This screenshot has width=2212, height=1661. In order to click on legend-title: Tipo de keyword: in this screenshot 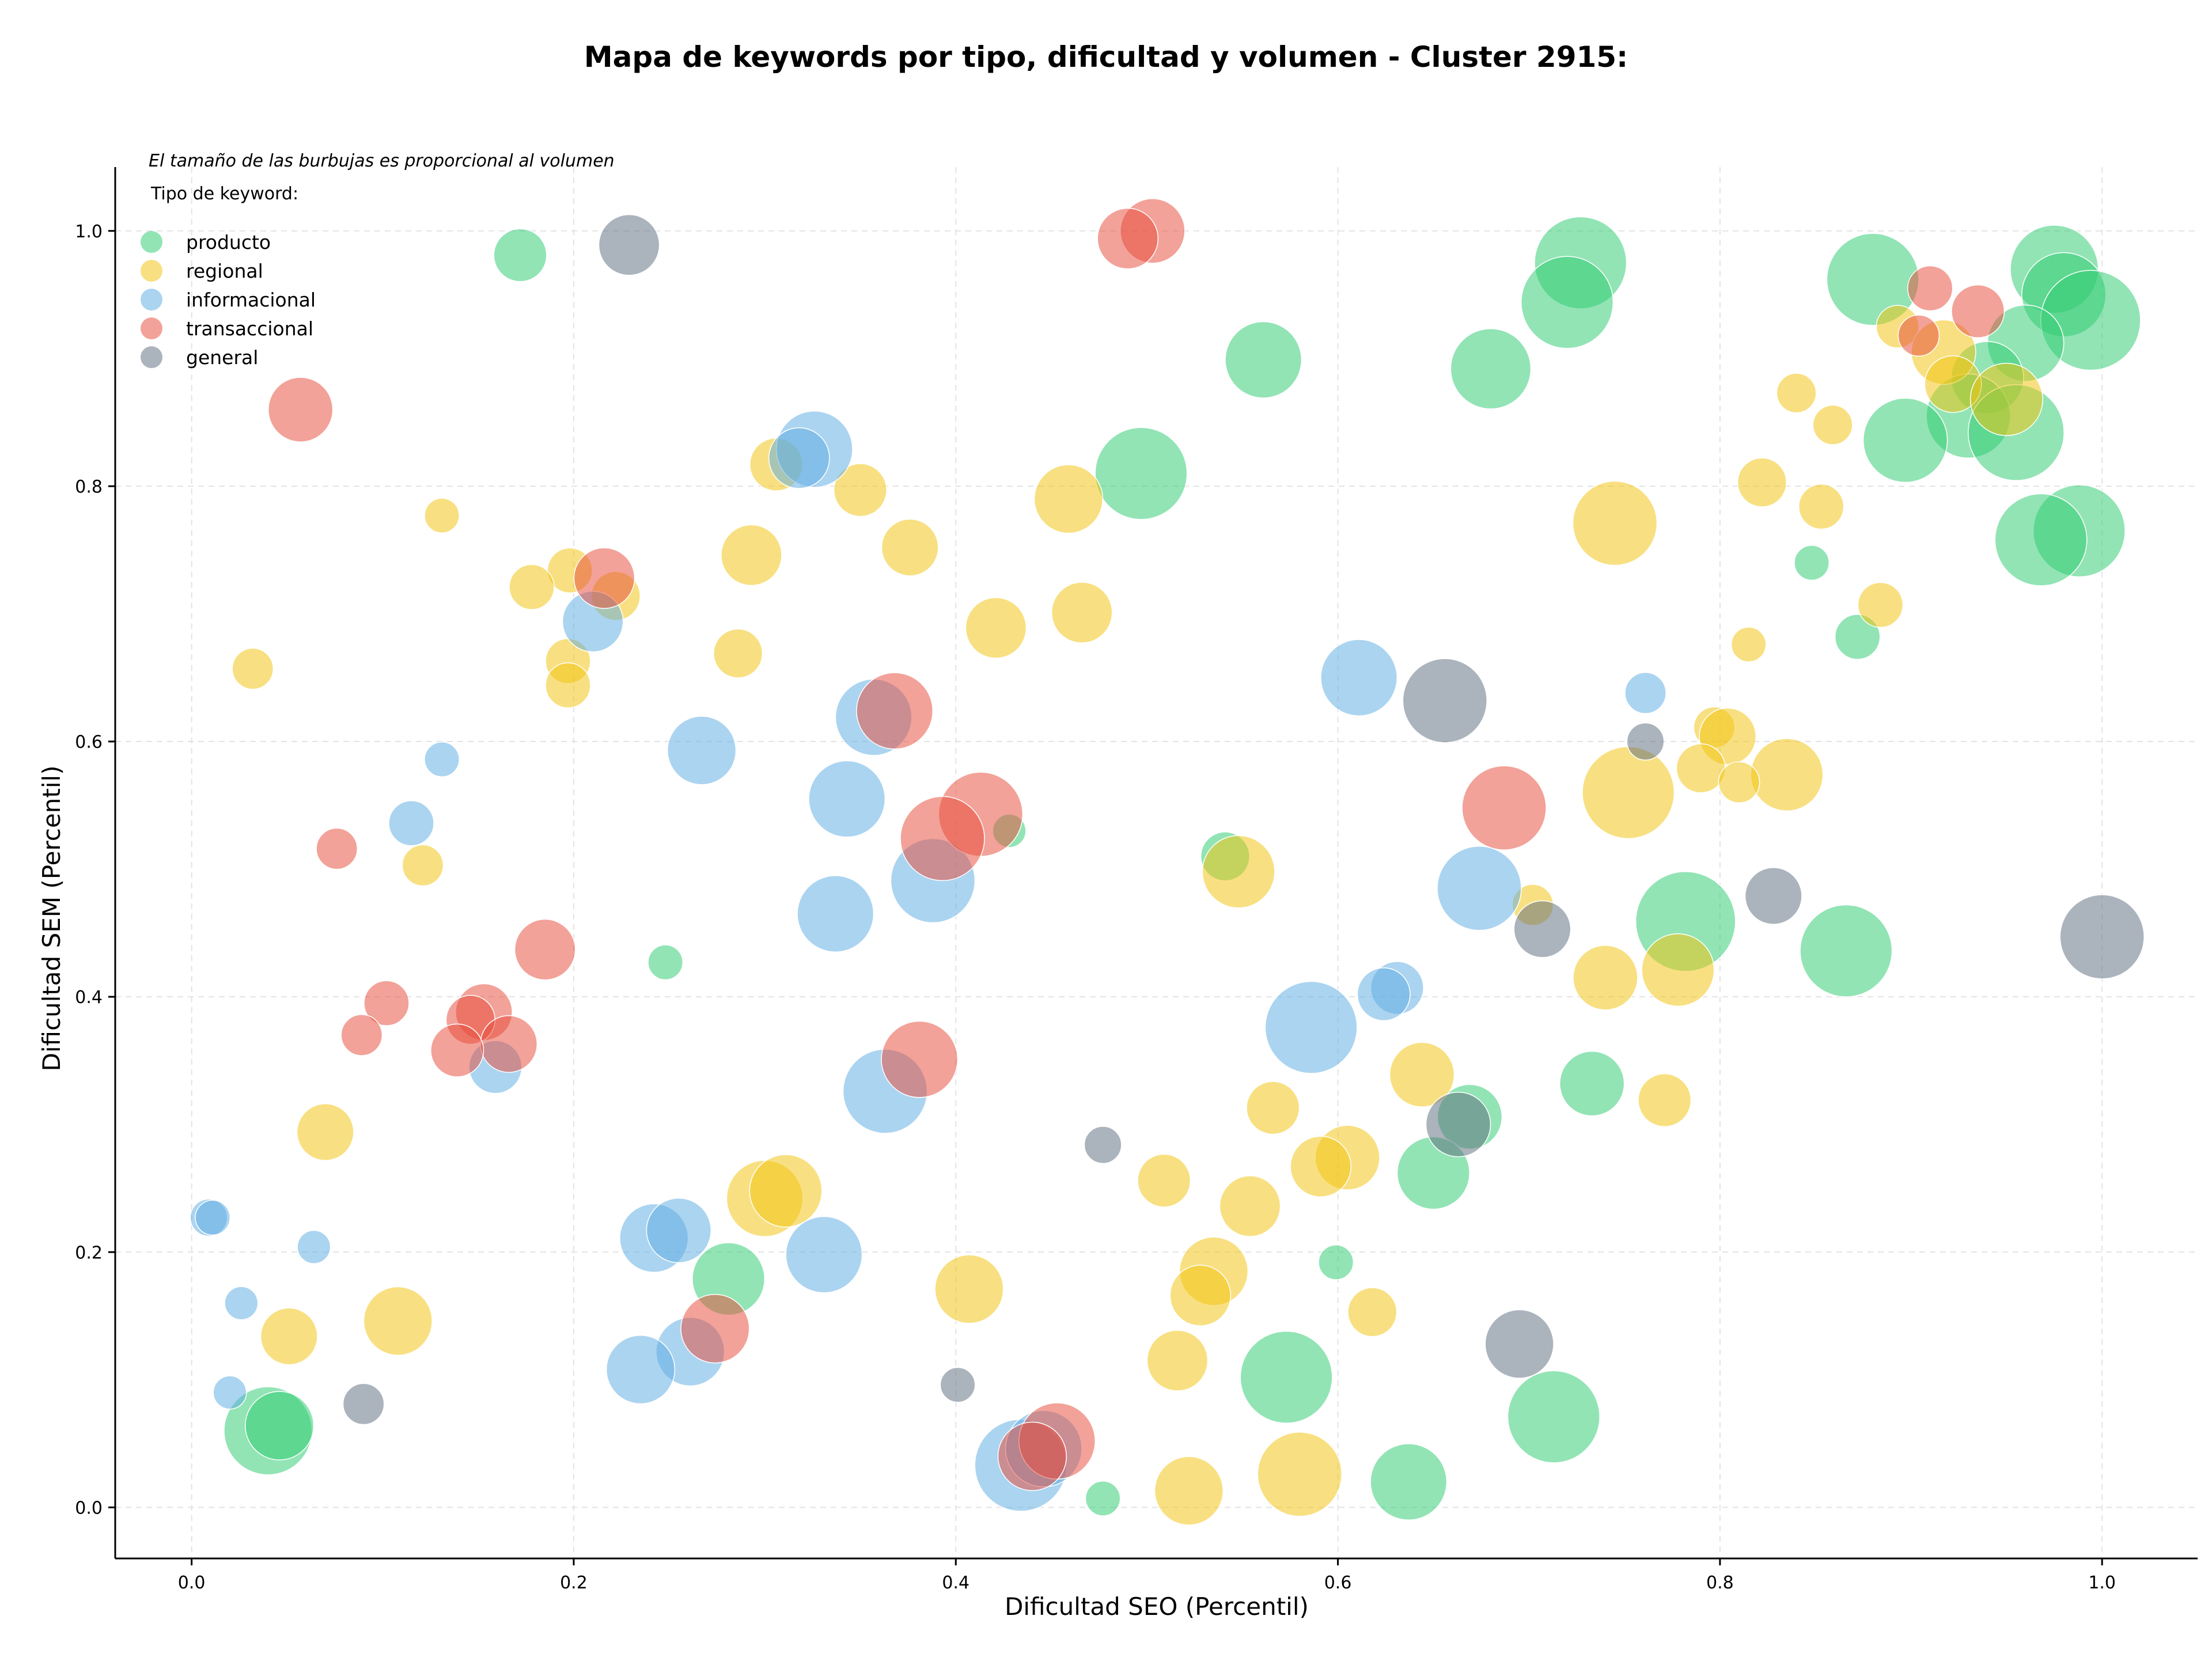, I will do `click(224, 194)`.